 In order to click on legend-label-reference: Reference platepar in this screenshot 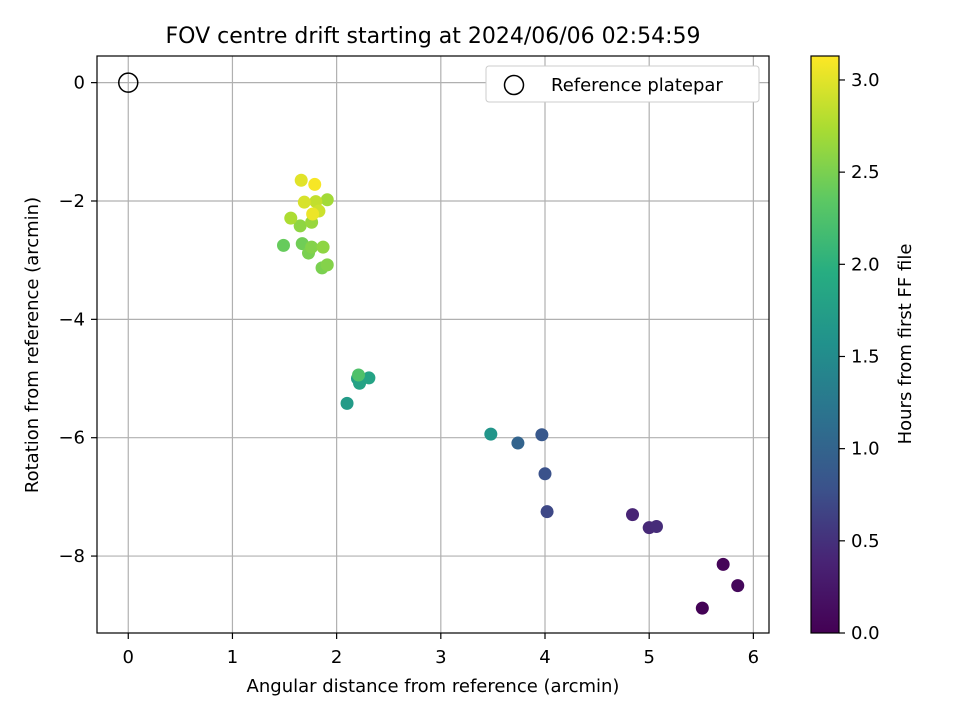, I will do `click(637, 85)`.